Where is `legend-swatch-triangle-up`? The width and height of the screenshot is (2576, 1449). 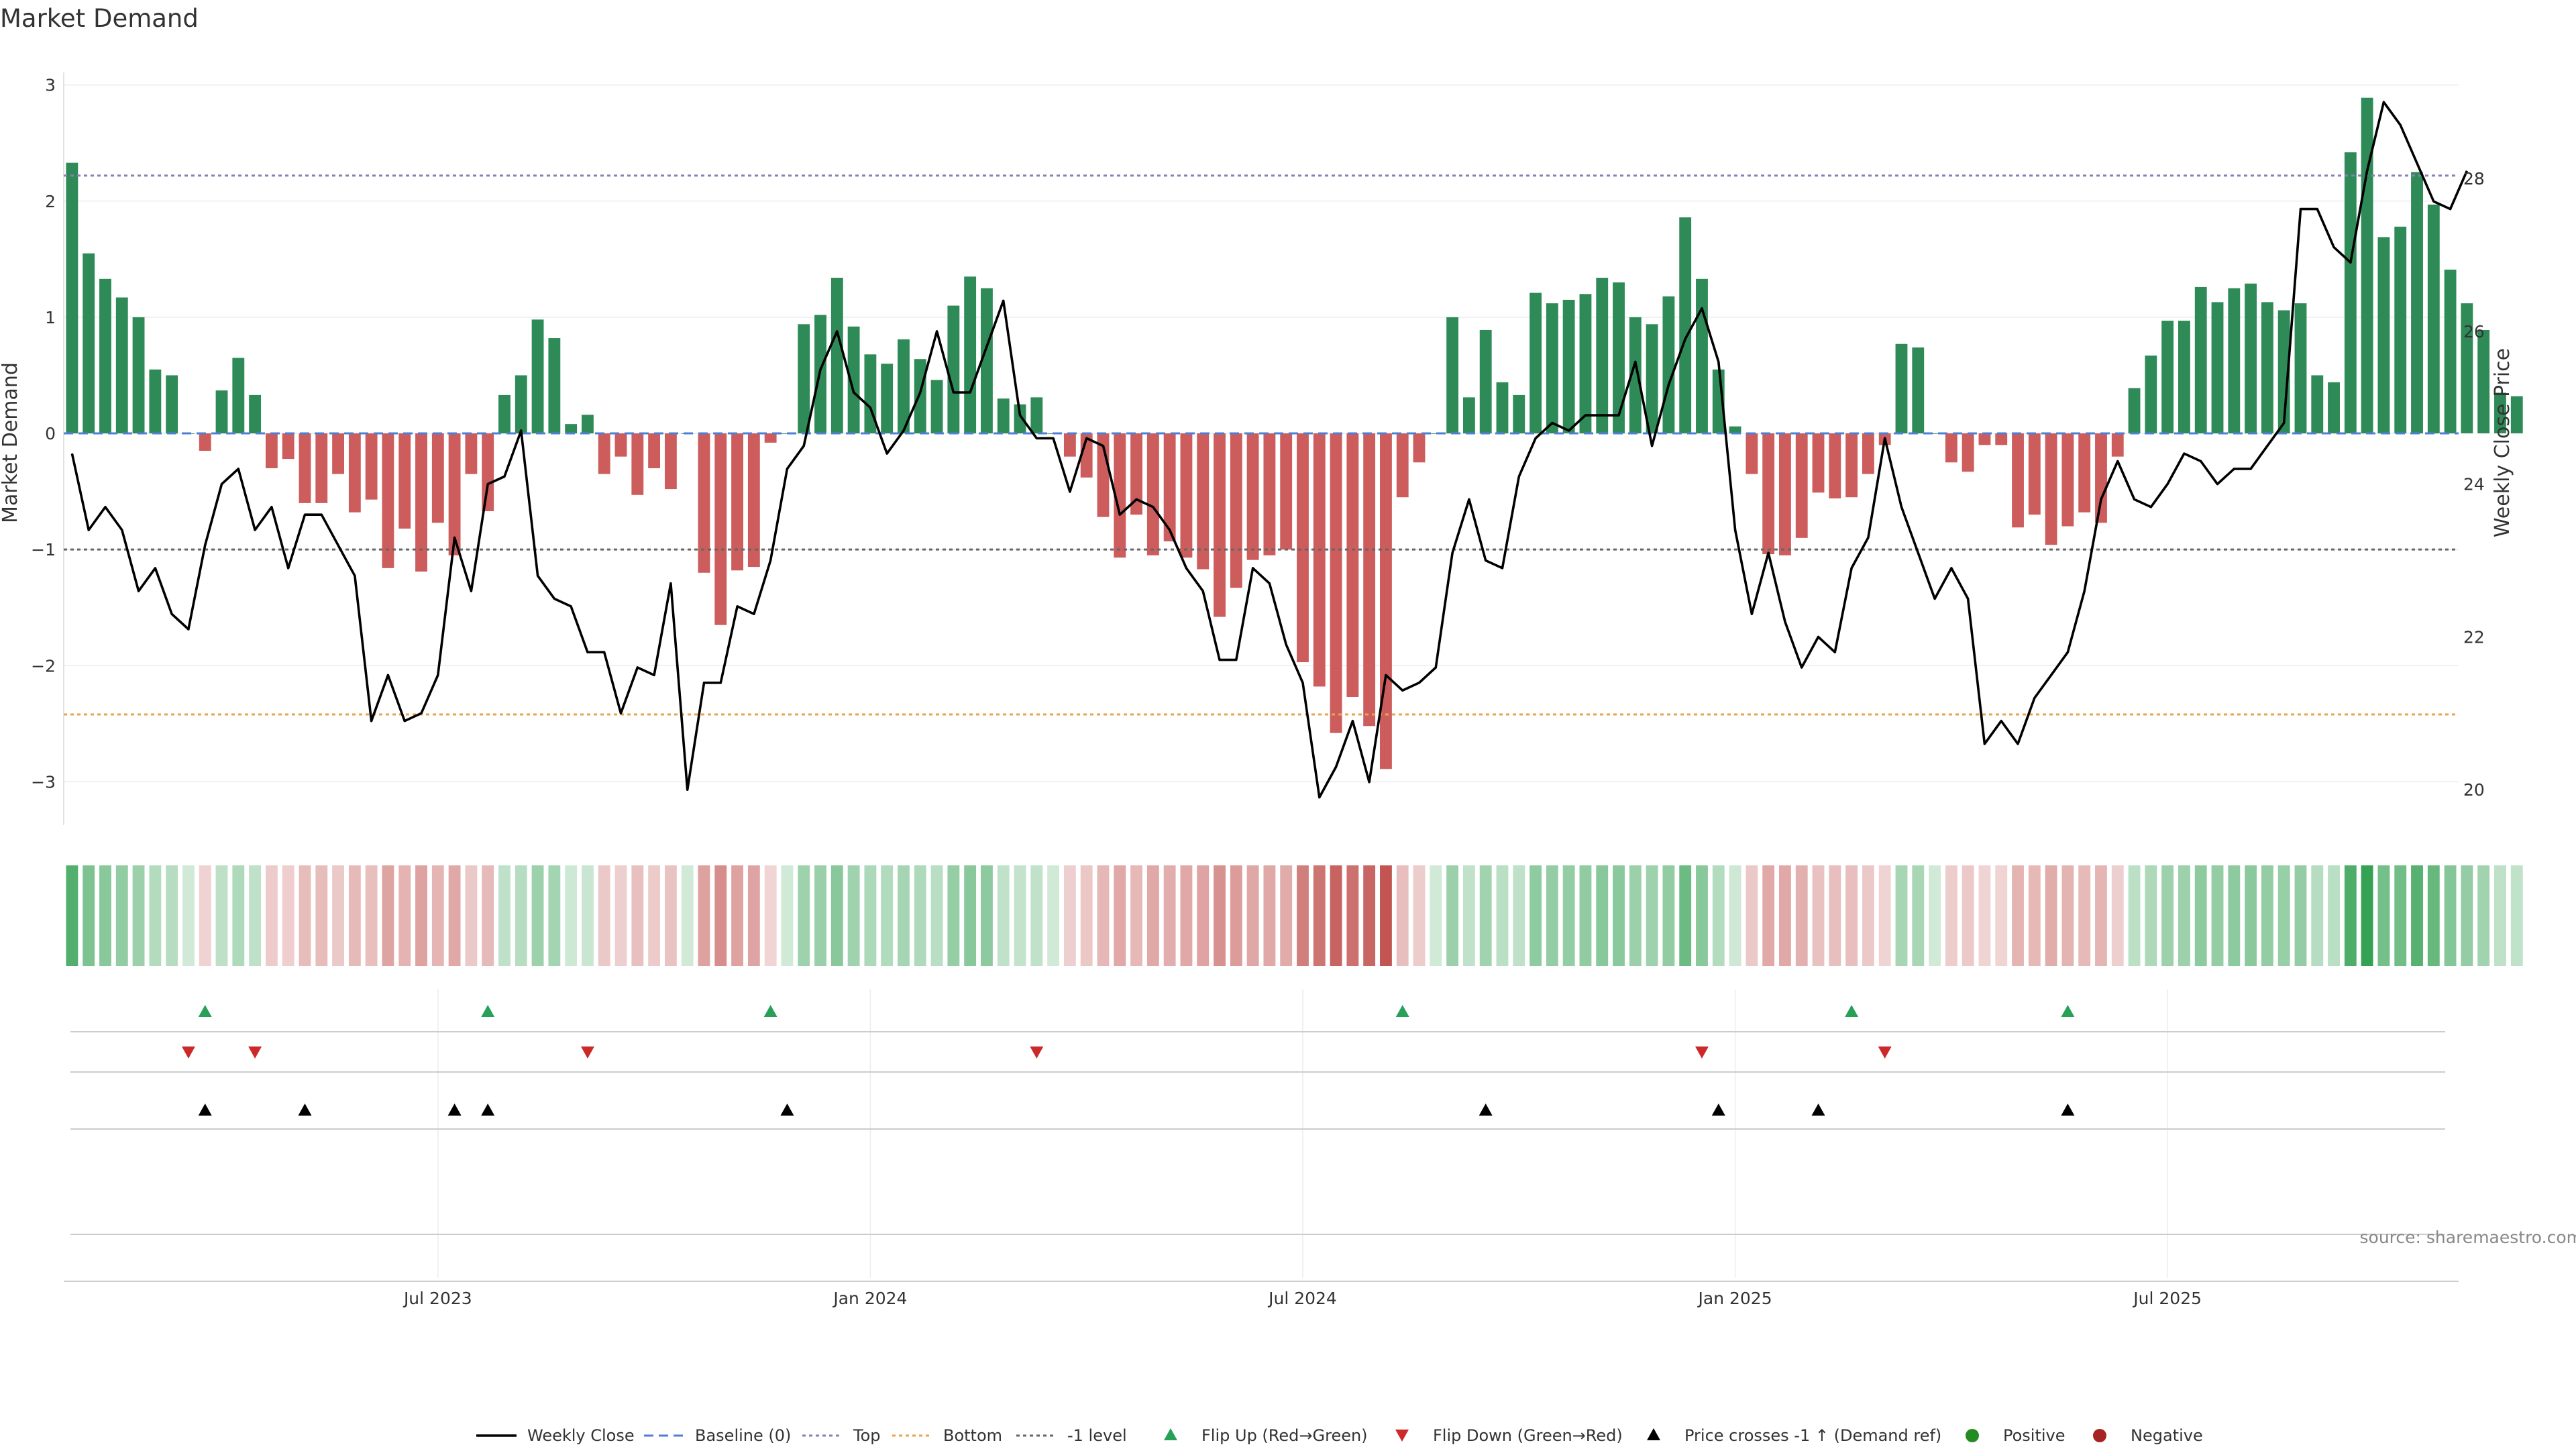 legend-swatch-triangle-up is located at coordinates (1653, 1434).